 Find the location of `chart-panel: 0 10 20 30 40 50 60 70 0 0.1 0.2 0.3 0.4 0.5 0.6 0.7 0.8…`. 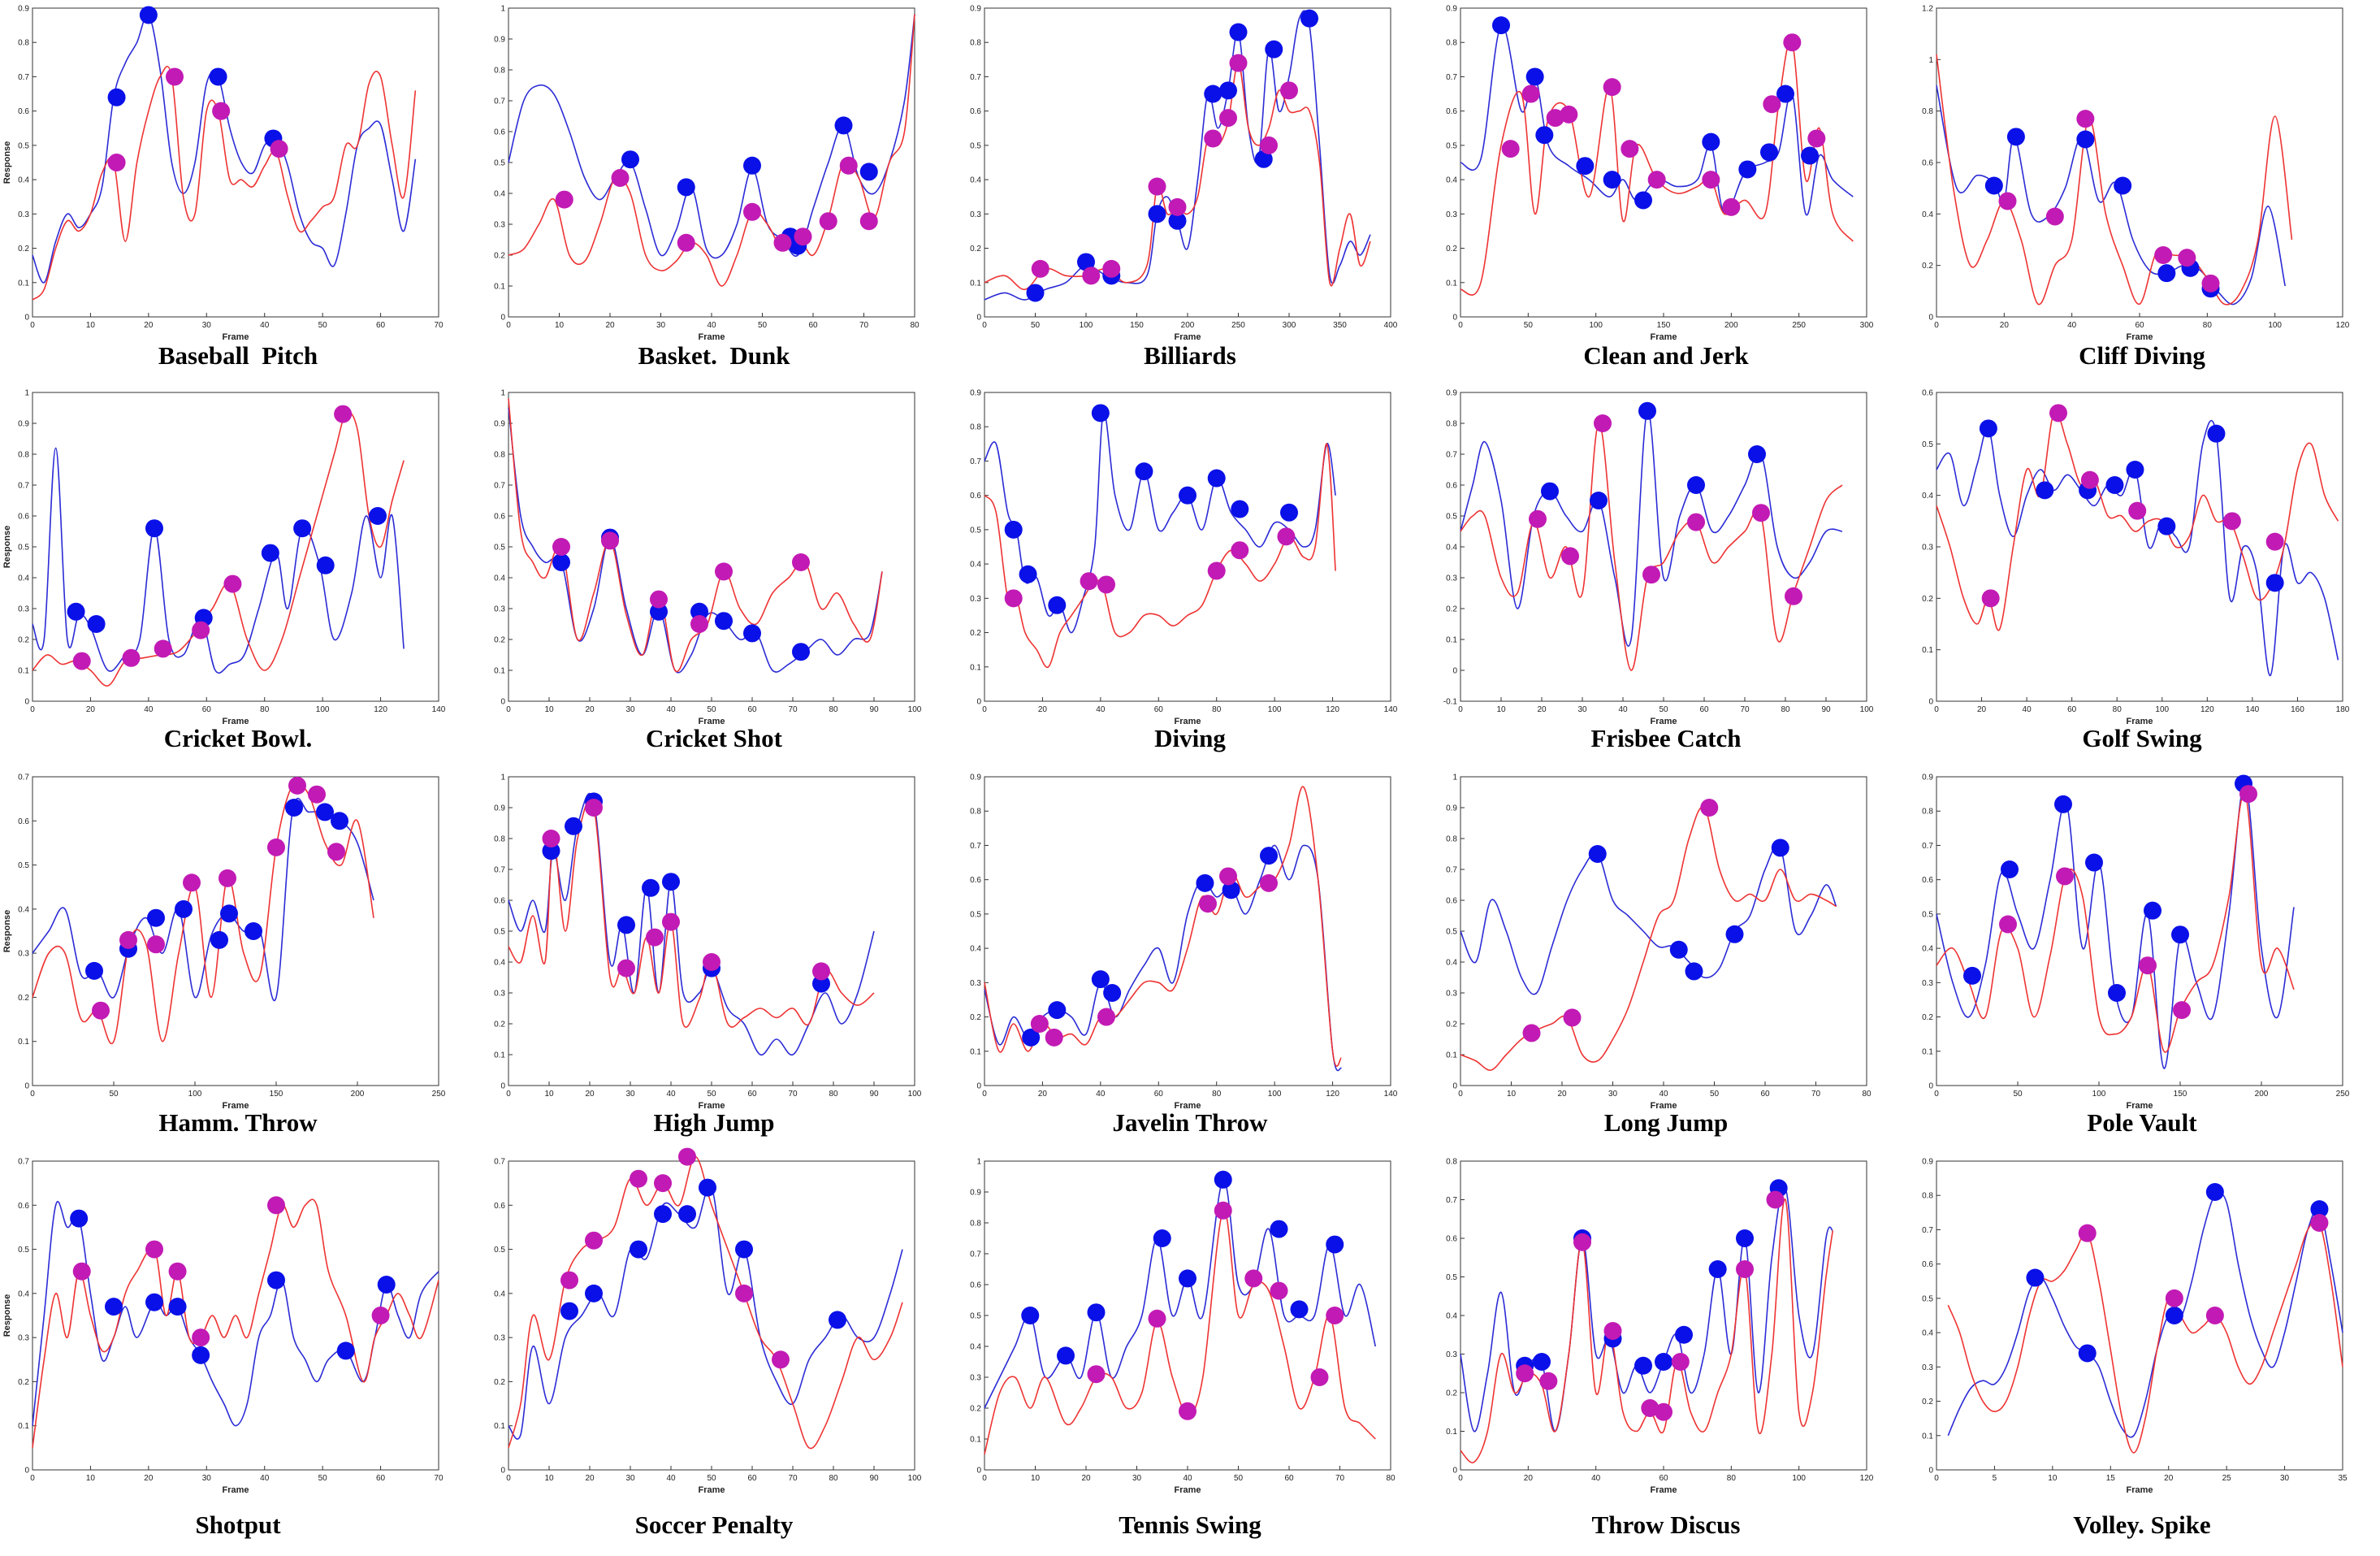

chart-panel: 0 10 20 30 40 50 60 70 0 0.1 0.2 0.3 0.4 0.5 0.6 0.7 0.8… is located at coordinates (238, 191).